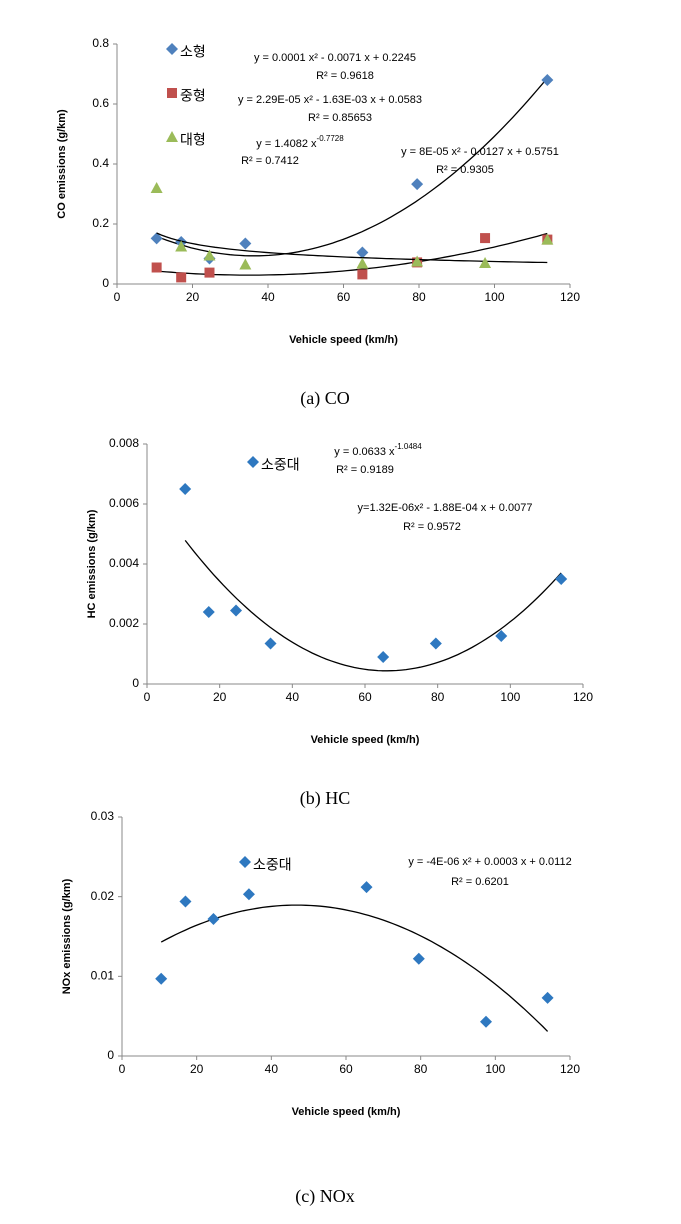 The image size is (681, 1224). I want to click on annotation-text: y=1.32E-06x² - 1.88E-04 x + 0.0077, so click(445, 508).